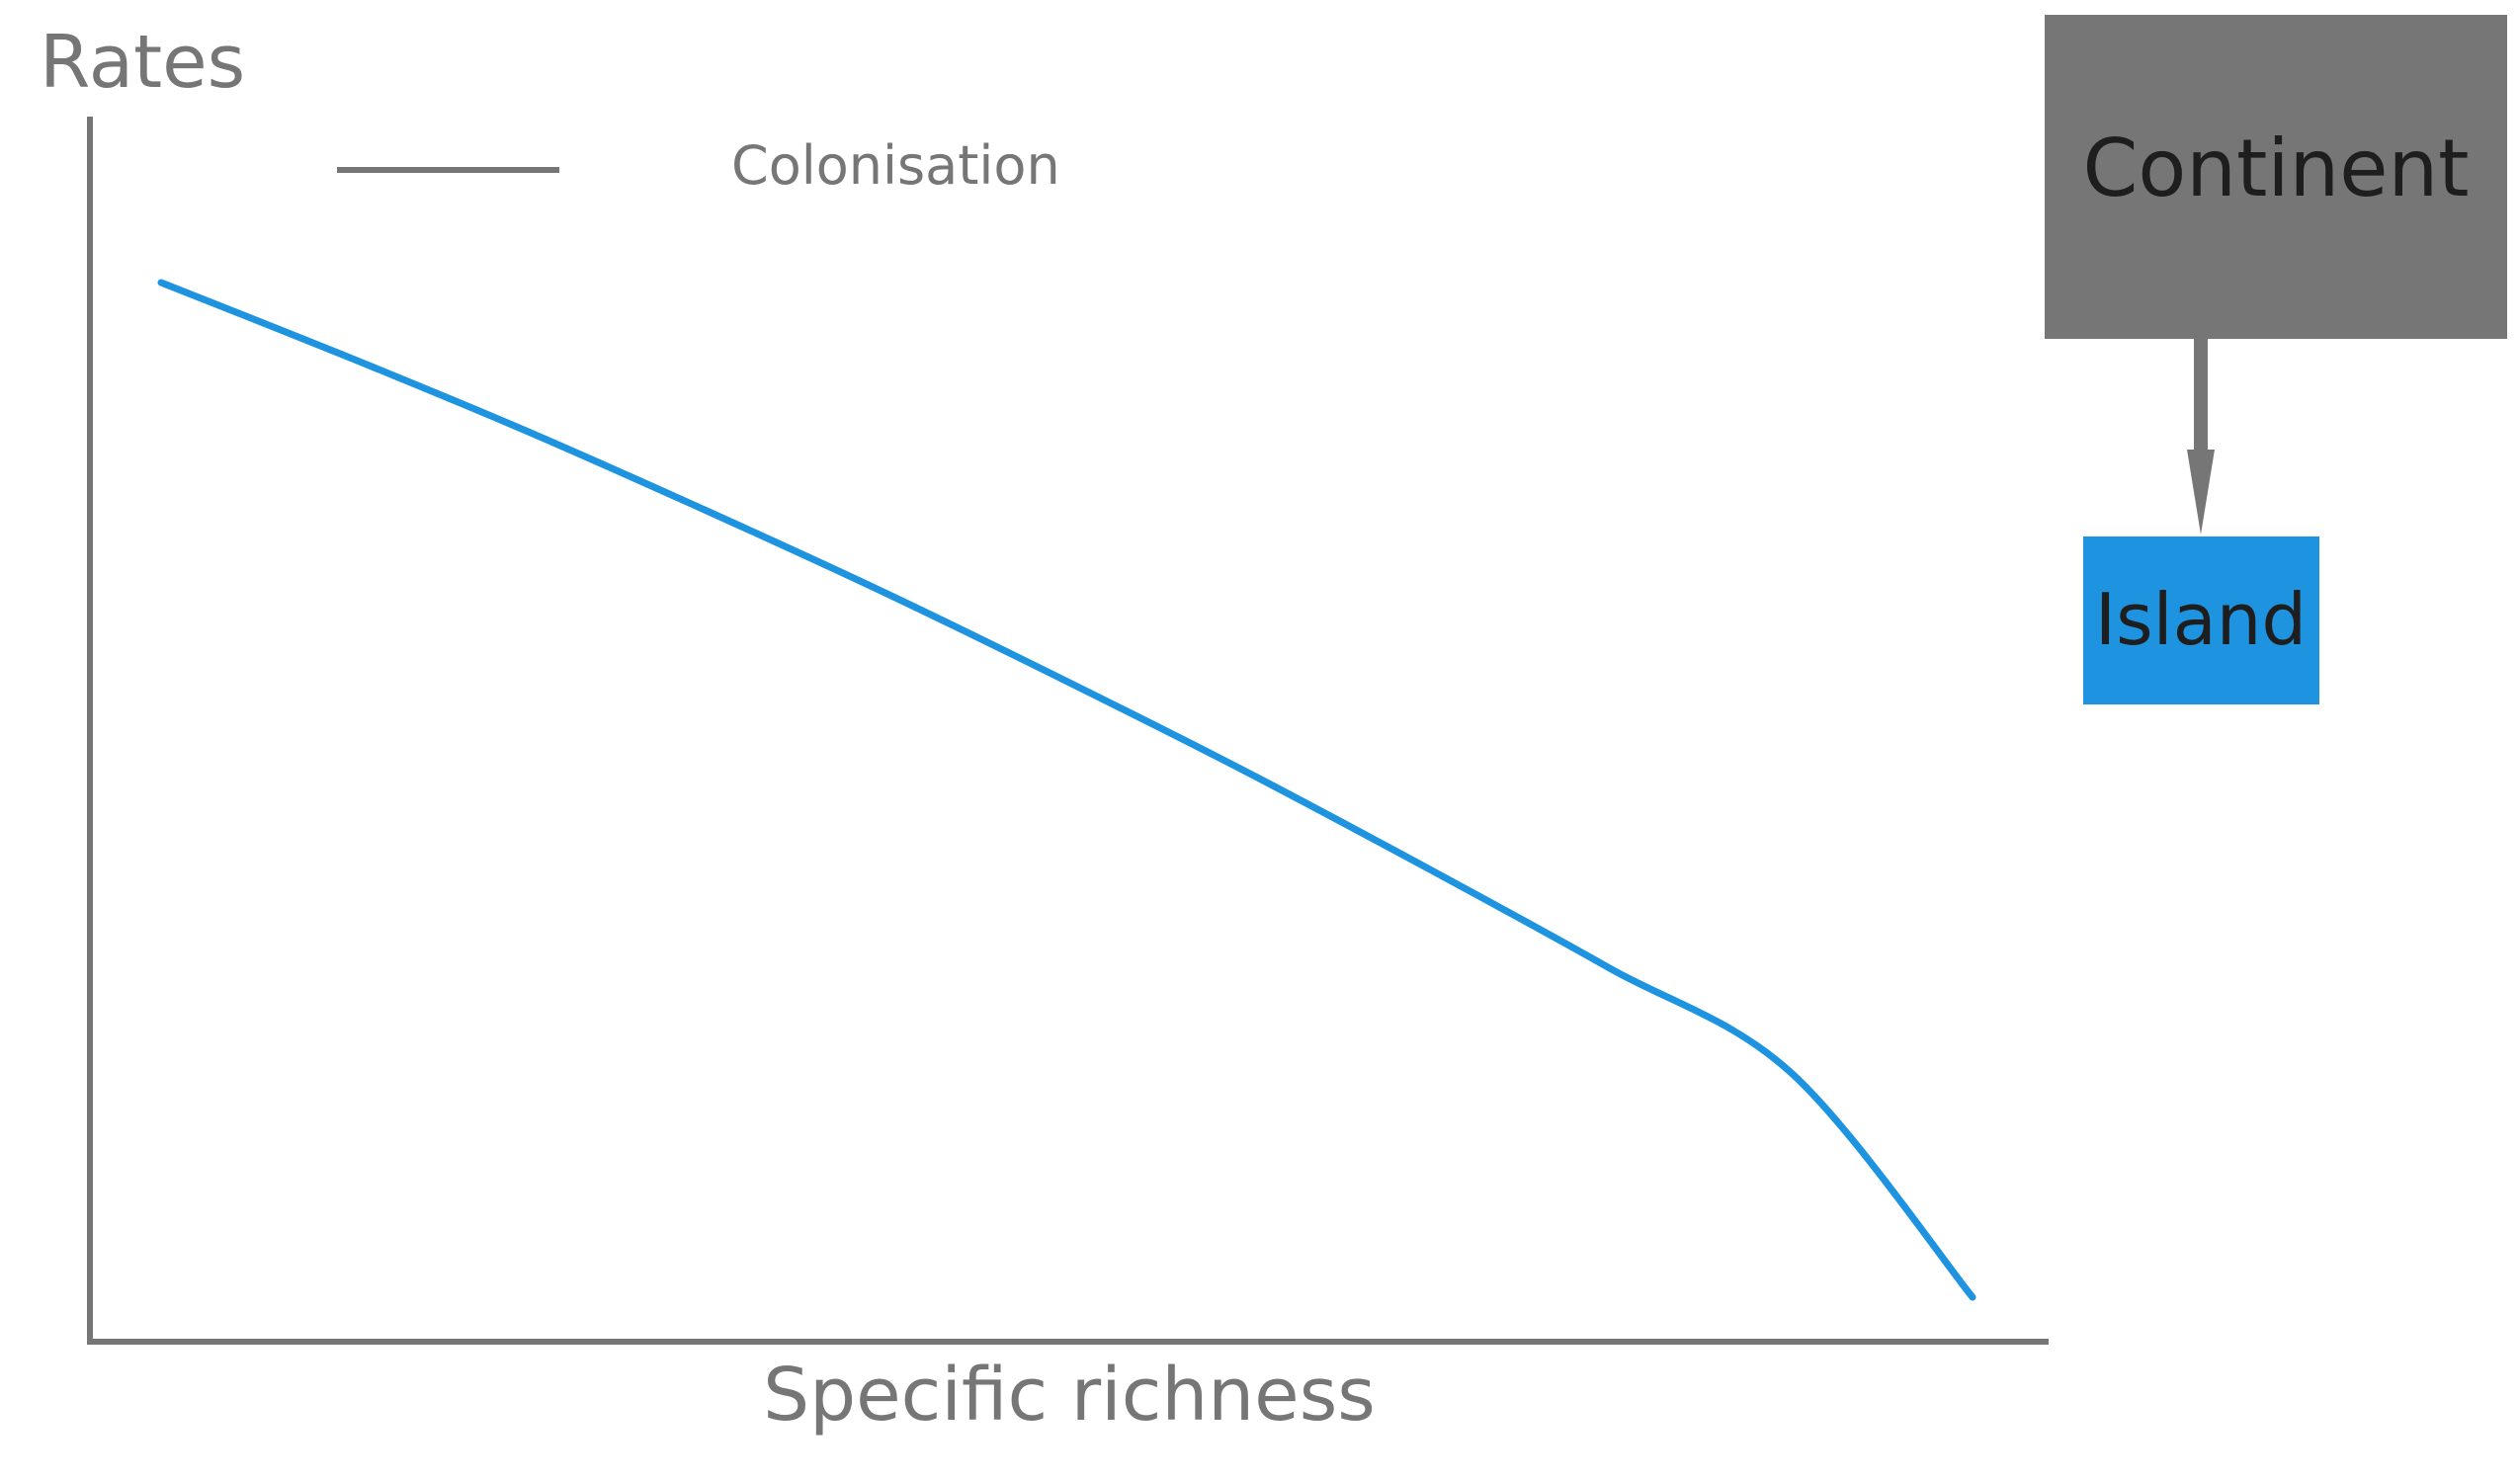 The image size is (2520, 1482). I want to click on island-box, so click(2201, 620).